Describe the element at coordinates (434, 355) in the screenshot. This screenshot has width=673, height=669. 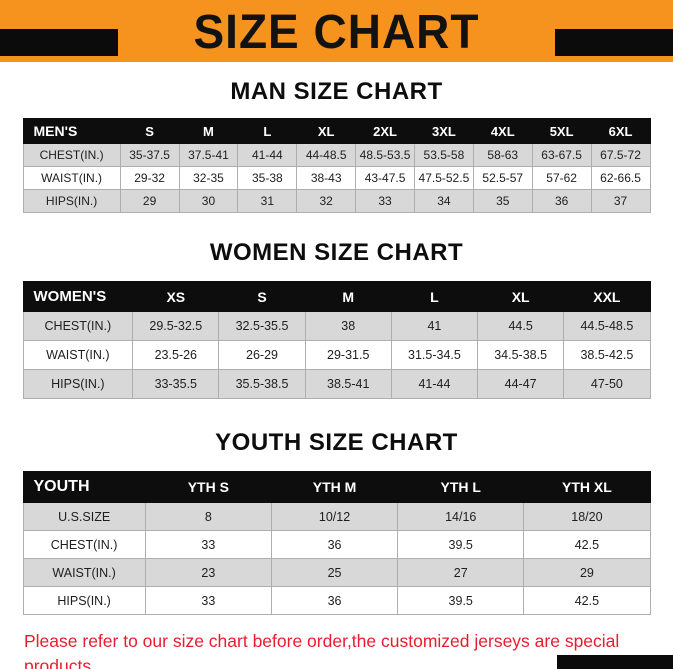
I see `value-cell: 31.5-34.5` at that location.